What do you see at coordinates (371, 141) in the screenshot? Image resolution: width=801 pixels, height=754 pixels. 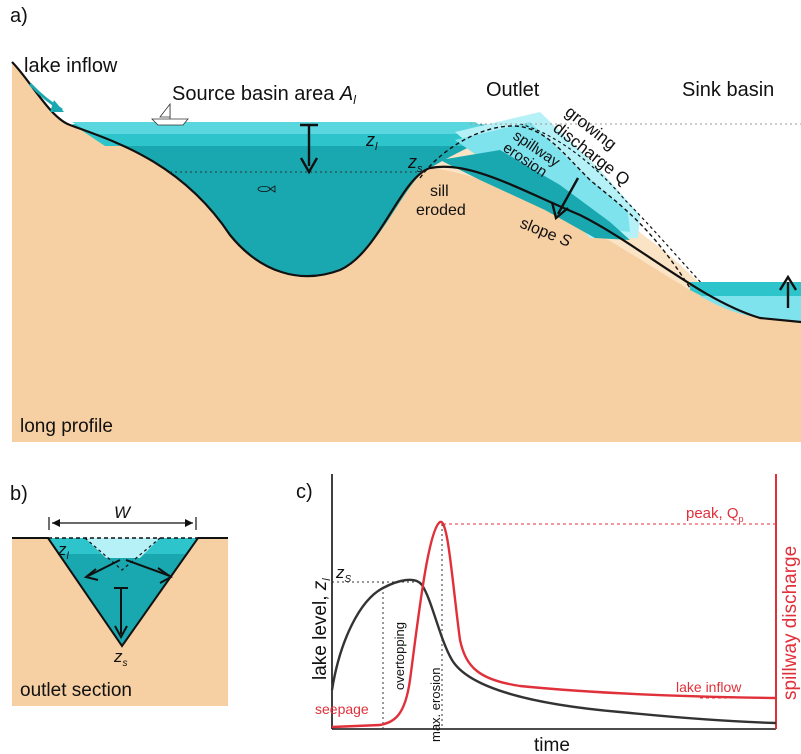 I see `zl-label: zl` at bounding box center [371, 141].